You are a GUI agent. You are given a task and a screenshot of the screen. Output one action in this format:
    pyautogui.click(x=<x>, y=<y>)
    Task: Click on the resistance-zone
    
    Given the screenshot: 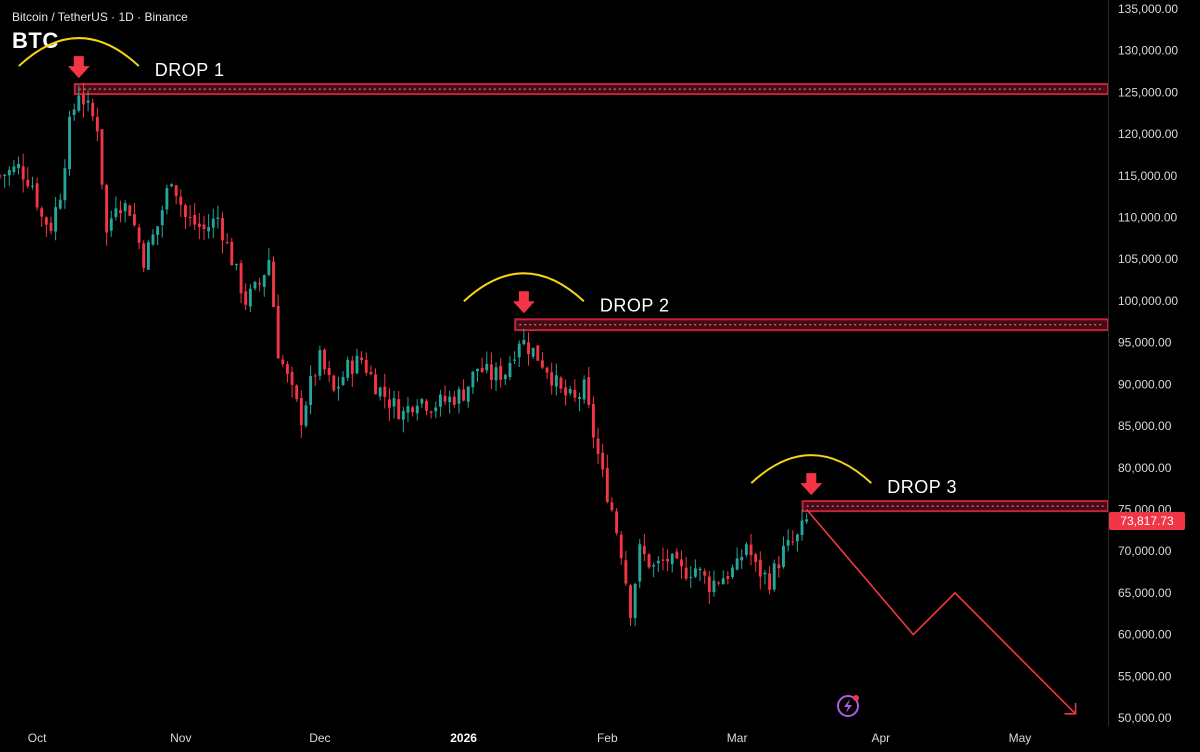 What is the action you would take?
    pyautogui.click(x=811, y=325)
    